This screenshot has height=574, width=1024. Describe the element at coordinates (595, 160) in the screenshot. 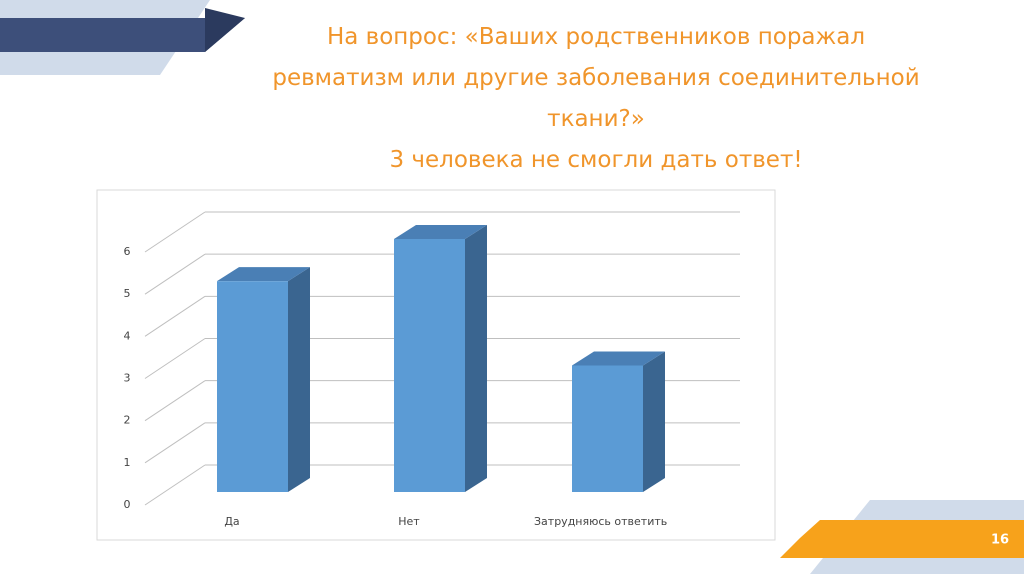

I see `subtitle: 3 человека не смогли дать ответ!` at that location.